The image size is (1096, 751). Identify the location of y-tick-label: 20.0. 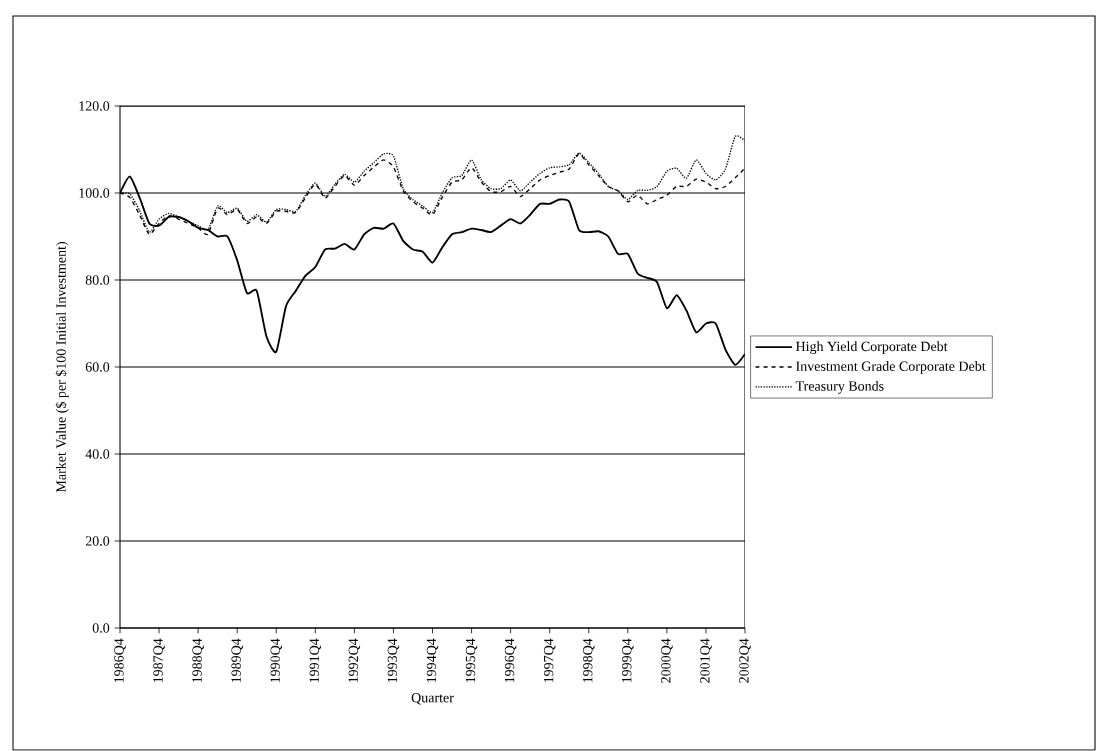
(97, 541).